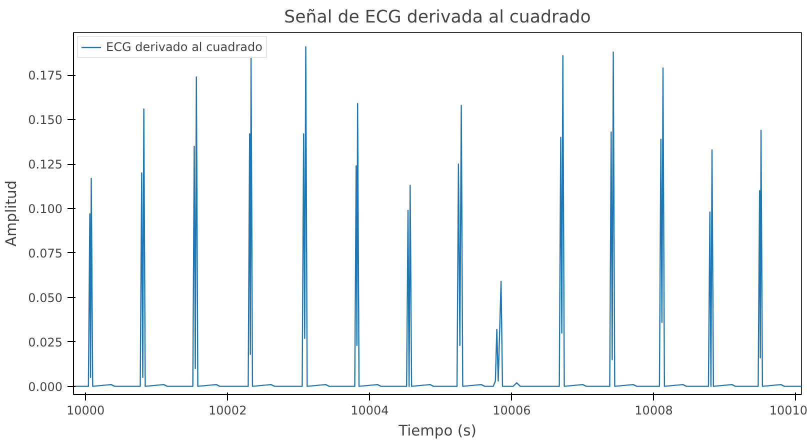 Image resolution: width=807 pixels, height=442 pixels. I want to click on x-axis-title: Tiempo (s), so click(437, 431).